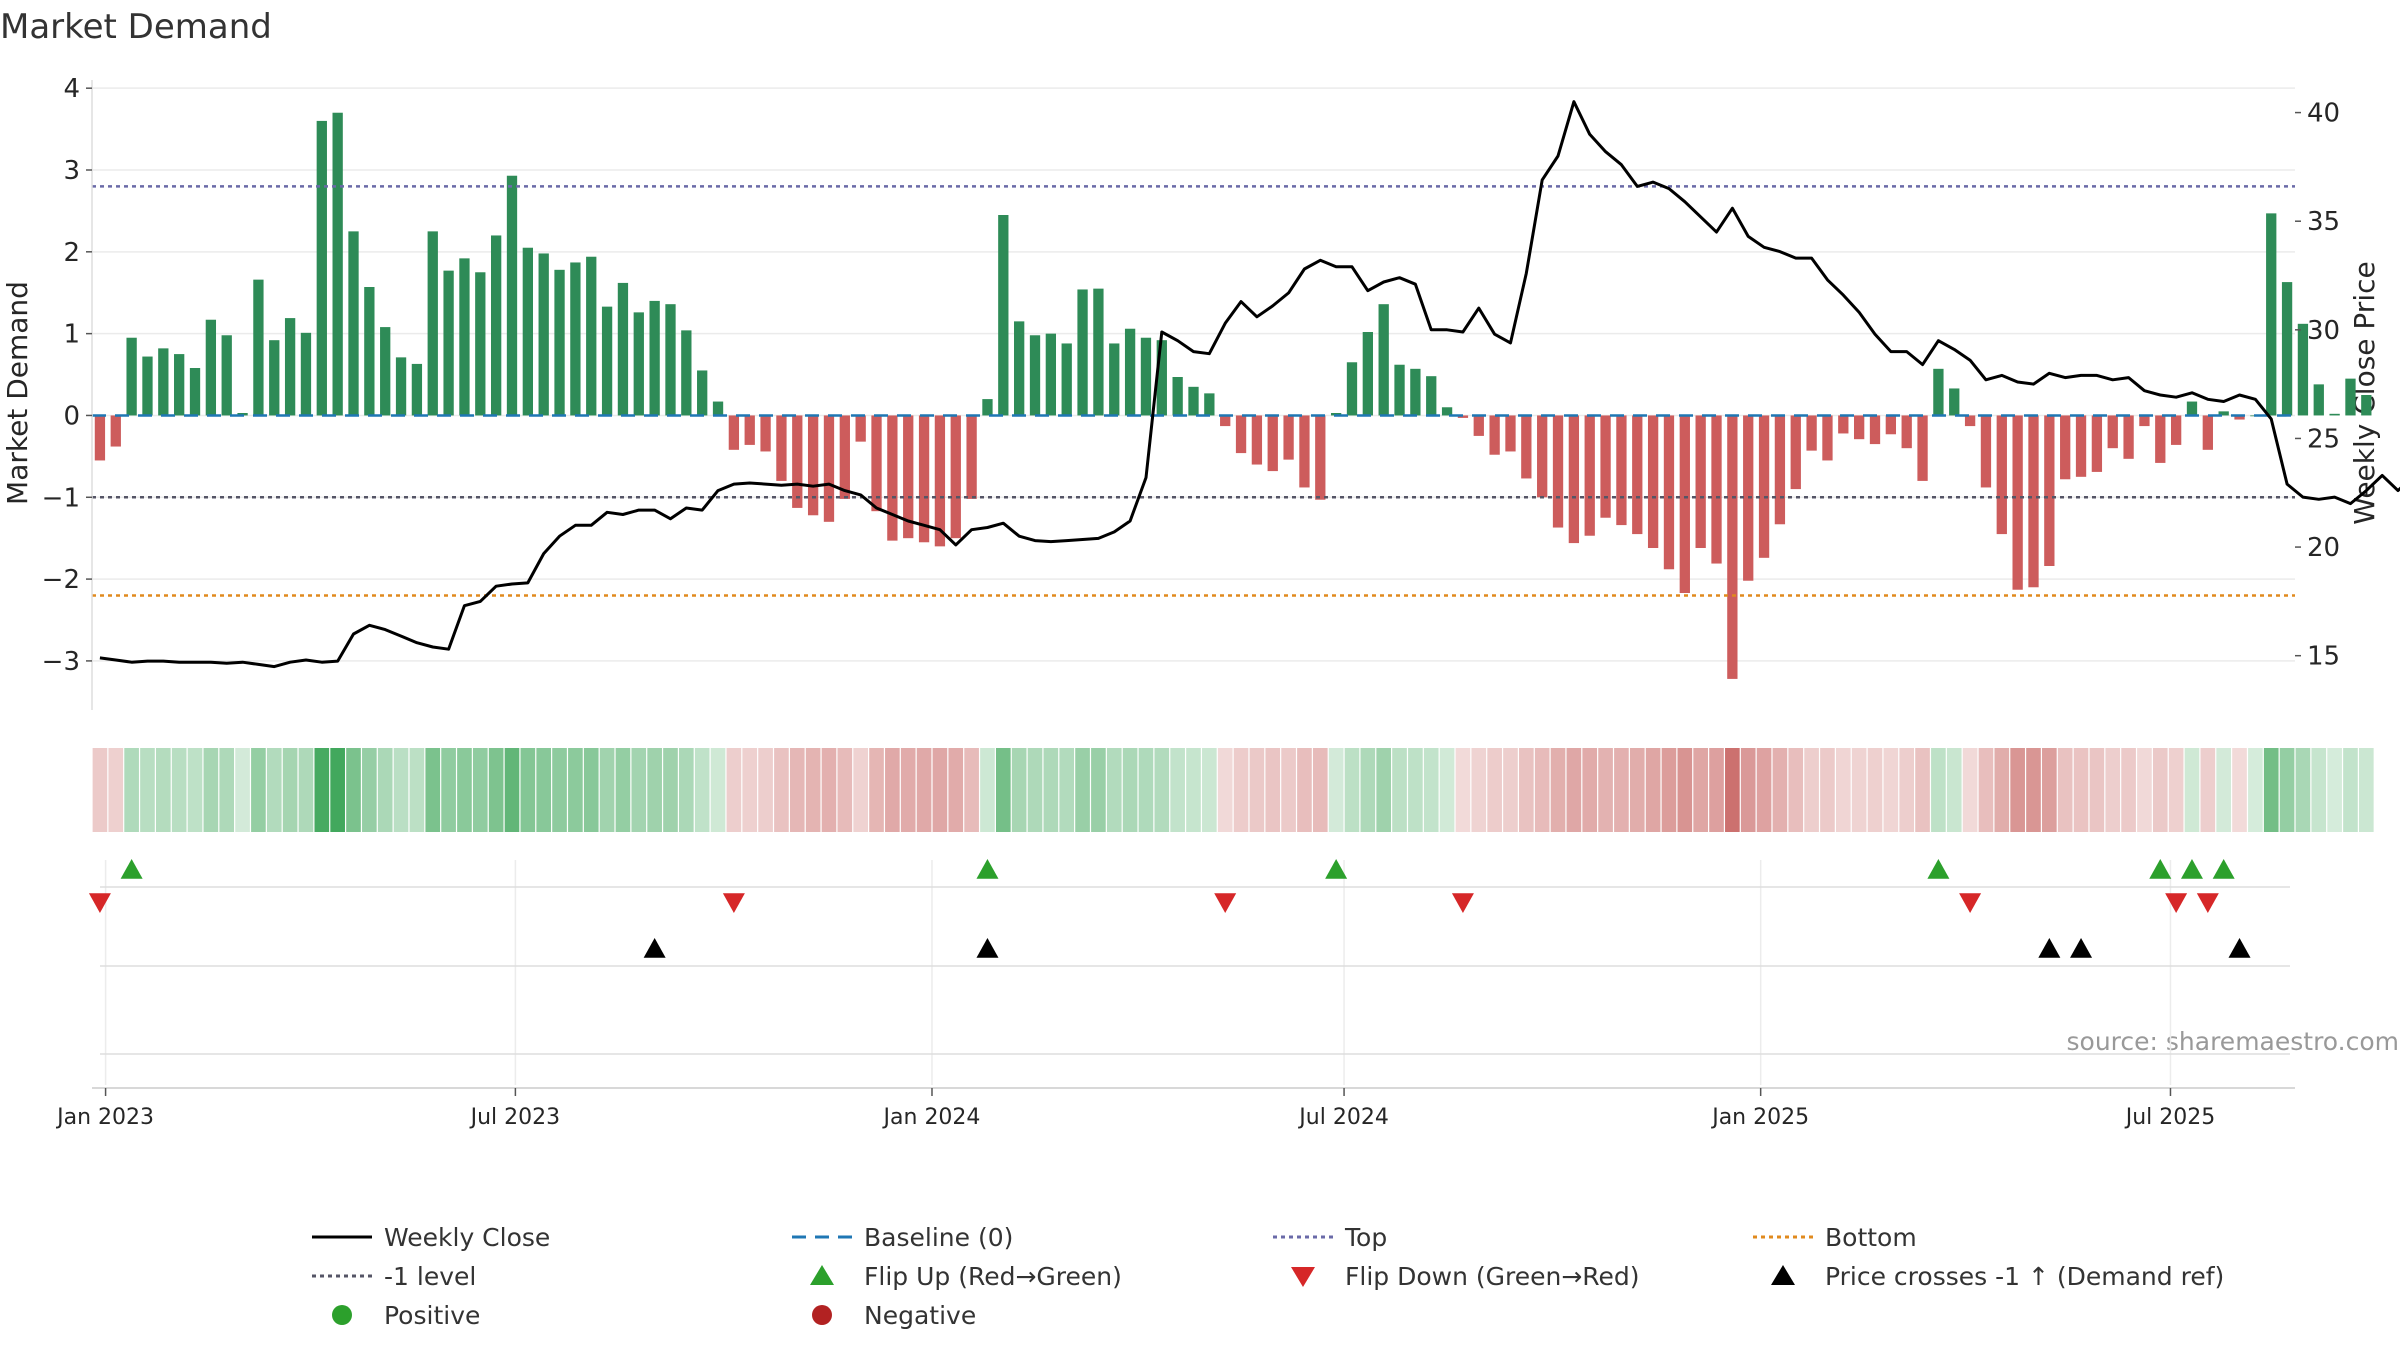 The height and width of the screenshot is (1350, 2400). I want to click on y2-tick-label: 20, so click(2323, 548).